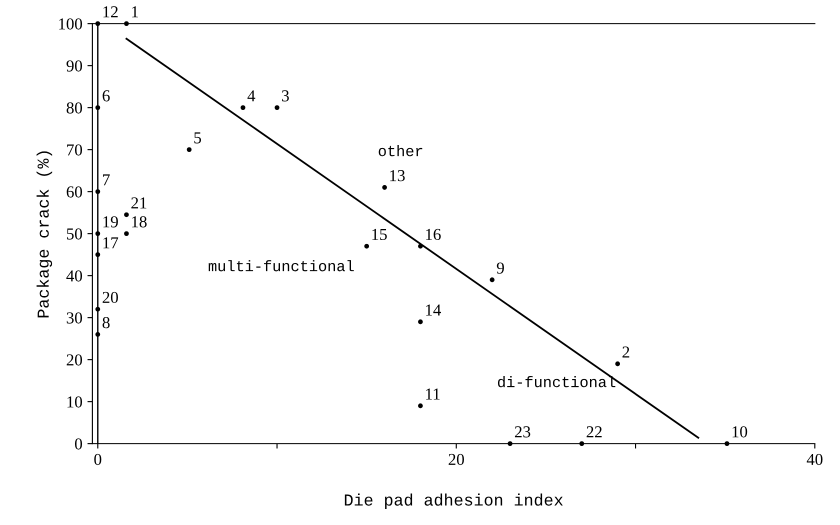  Describe the element at coordinates (626, 352) in the screenshot. I see `annotation: 2` at that location.